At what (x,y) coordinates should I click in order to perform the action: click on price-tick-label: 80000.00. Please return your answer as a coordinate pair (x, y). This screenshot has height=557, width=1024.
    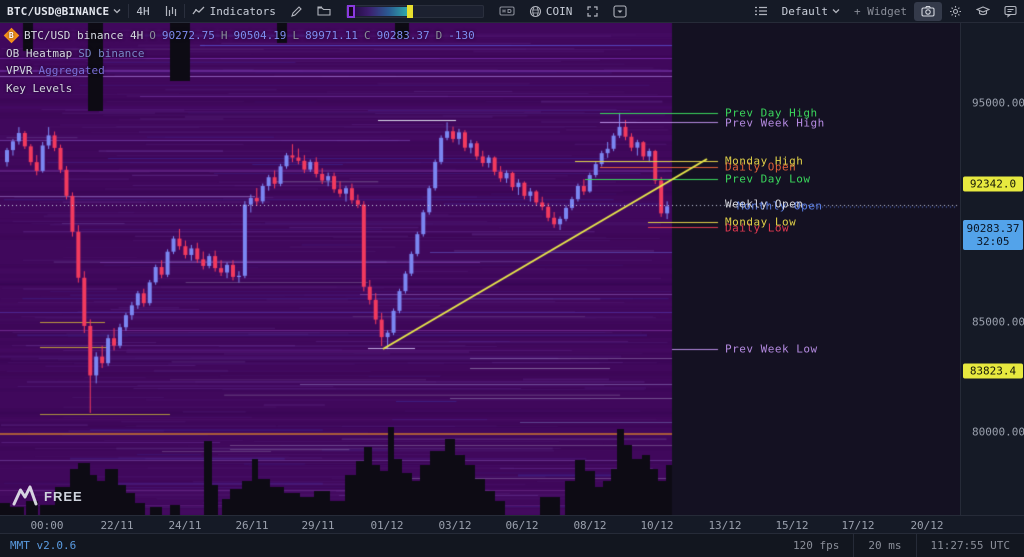
    Looking at the image, I should click on (998, 432).